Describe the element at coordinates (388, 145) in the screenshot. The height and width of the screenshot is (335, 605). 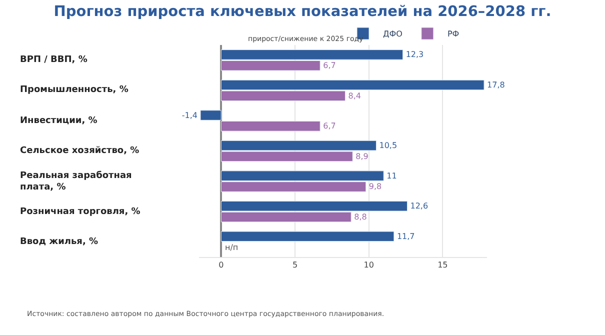
I see `data-label: 10,5` at that location.